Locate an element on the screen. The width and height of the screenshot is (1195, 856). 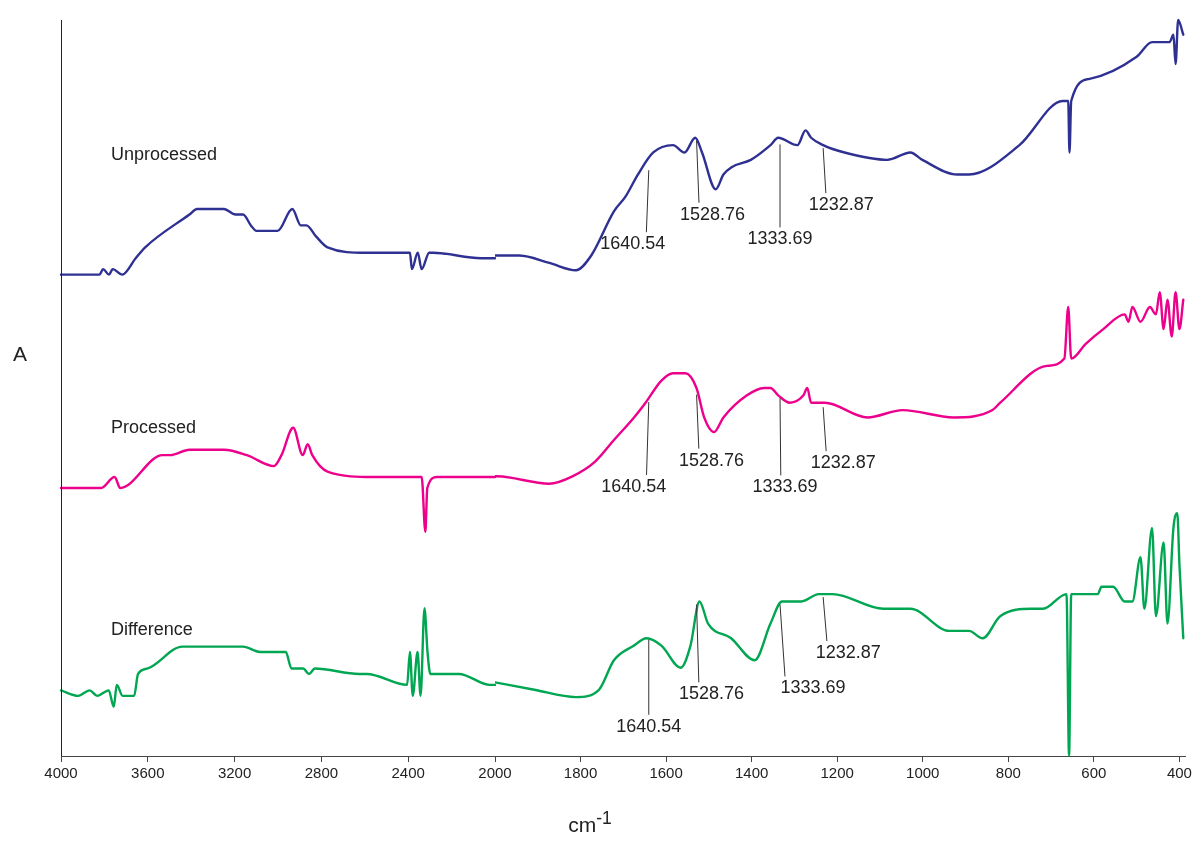
x-tick-label: 2800 is located at coordinates (321, 773).